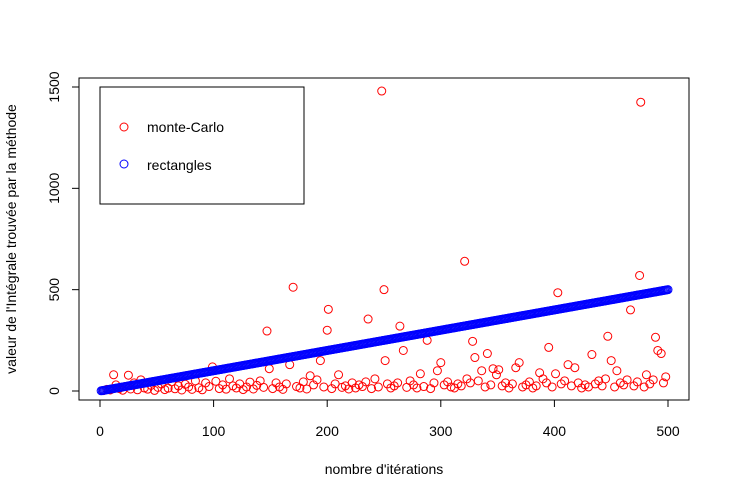 Image resolution: width=730 pixels, height=500 pixels. I want to click on x-axis-title: nombre d'itérations, so click(384, 469).